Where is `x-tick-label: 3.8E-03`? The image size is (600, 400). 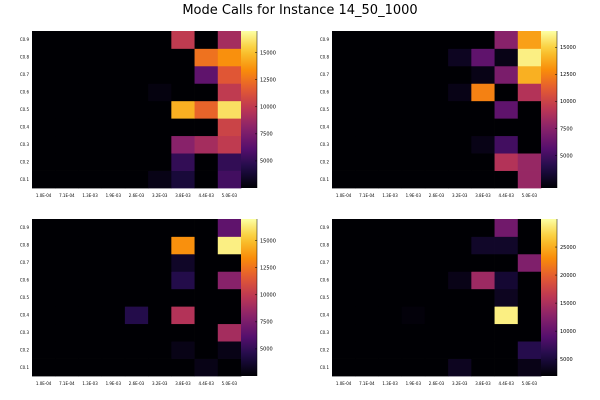 x-tick-label: 3.8E-03 is located at coordinates (183, 383).